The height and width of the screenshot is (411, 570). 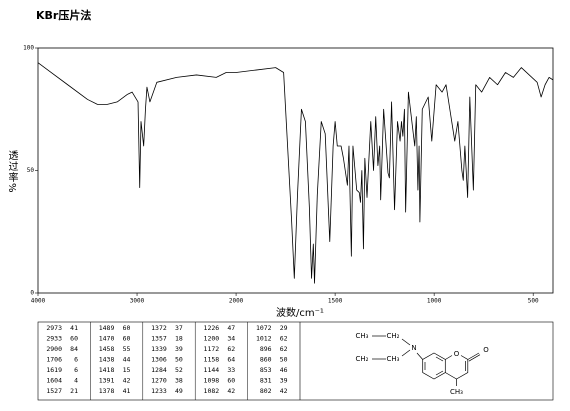 What do you see at coordinates (264, 328) in the screenshot?
I see `table-cell: 1072` at bounding box center [264, 328].